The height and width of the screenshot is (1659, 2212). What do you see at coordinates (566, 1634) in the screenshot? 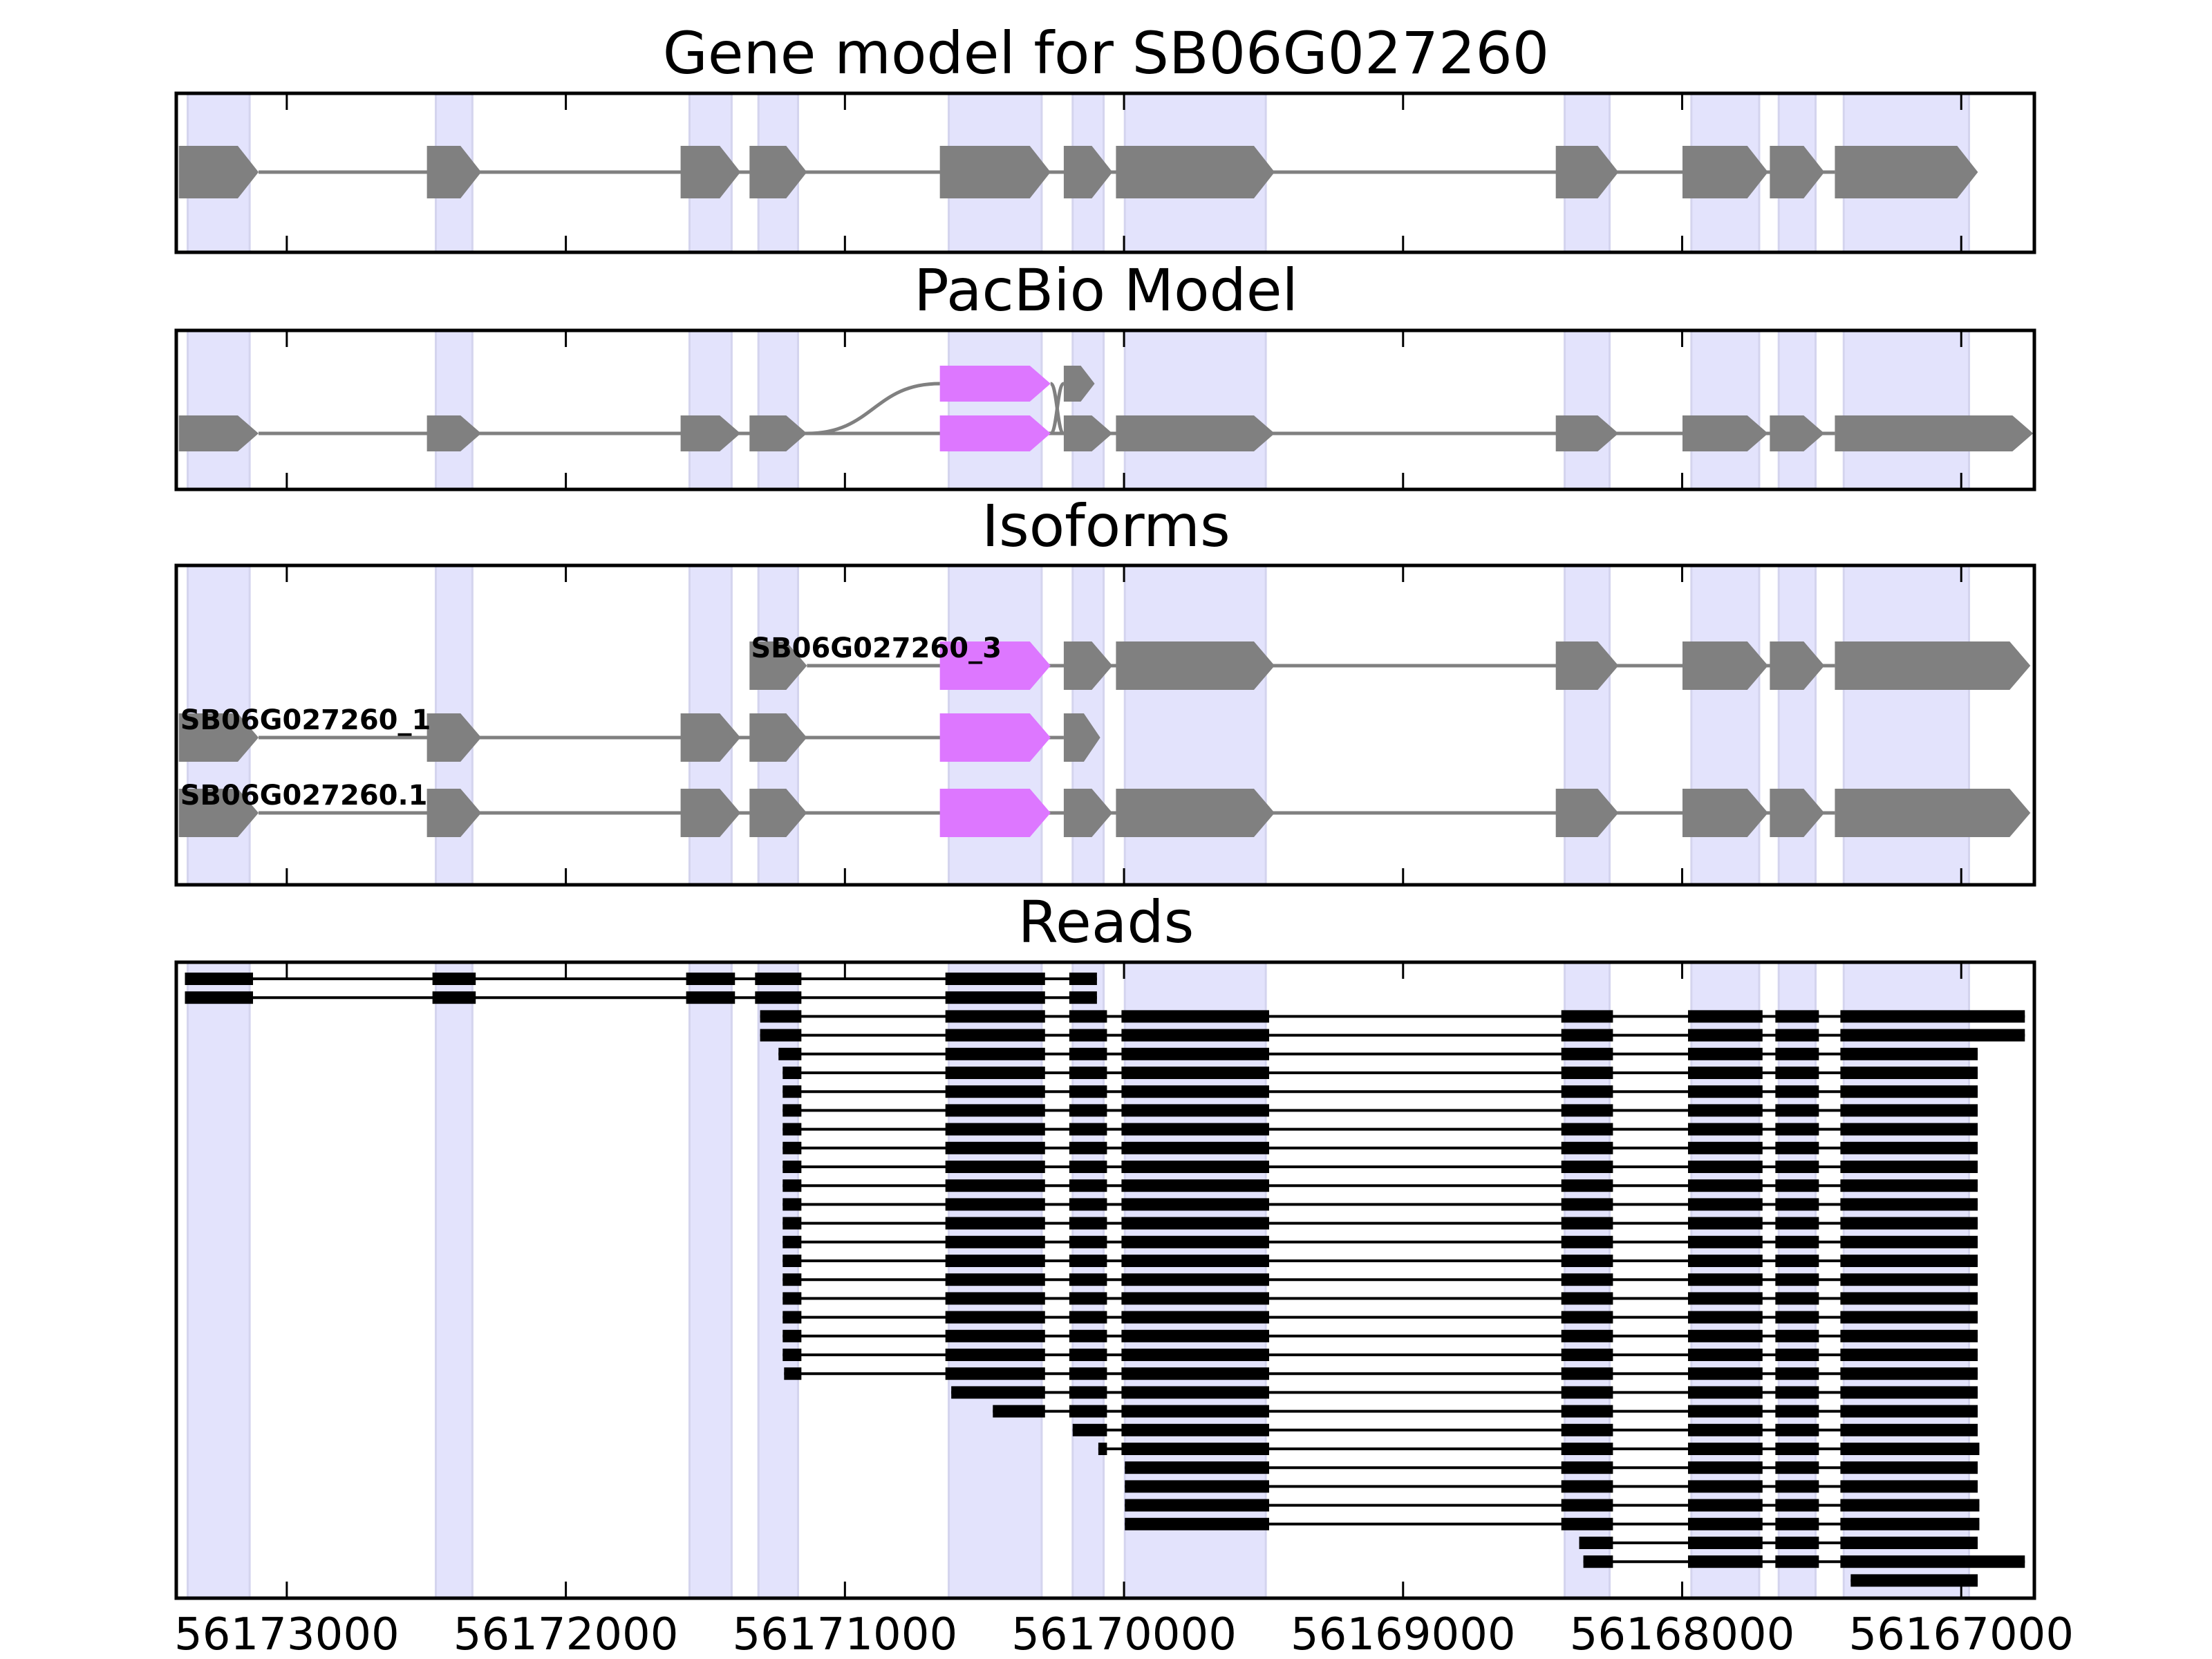
I see `x-tick-label: 56172000` at bounding box center [566, 1634].